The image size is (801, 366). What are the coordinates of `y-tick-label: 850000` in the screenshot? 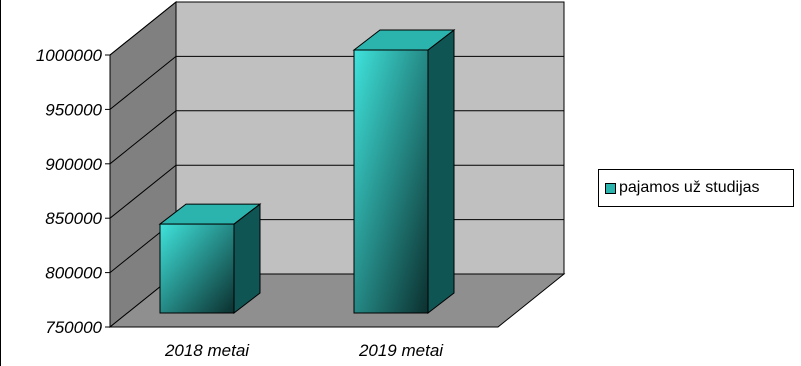 It's located at (73, 218).